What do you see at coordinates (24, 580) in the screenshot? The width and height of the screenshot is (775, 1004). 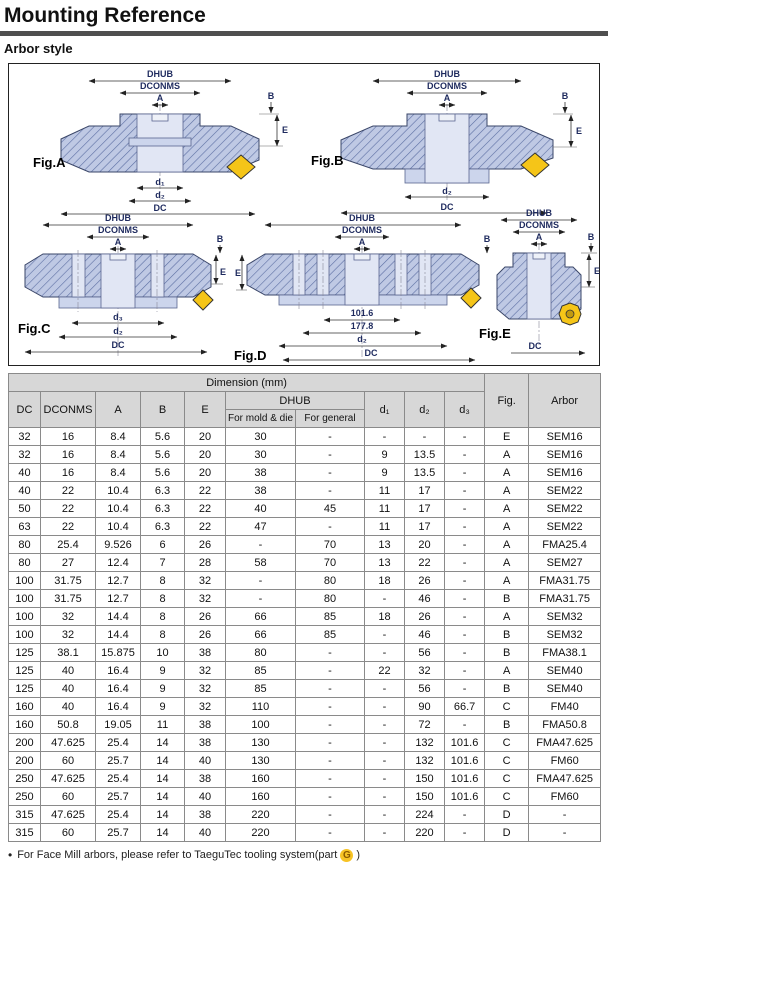 I see `table-cell: 100` at bounding box center [24, 580].